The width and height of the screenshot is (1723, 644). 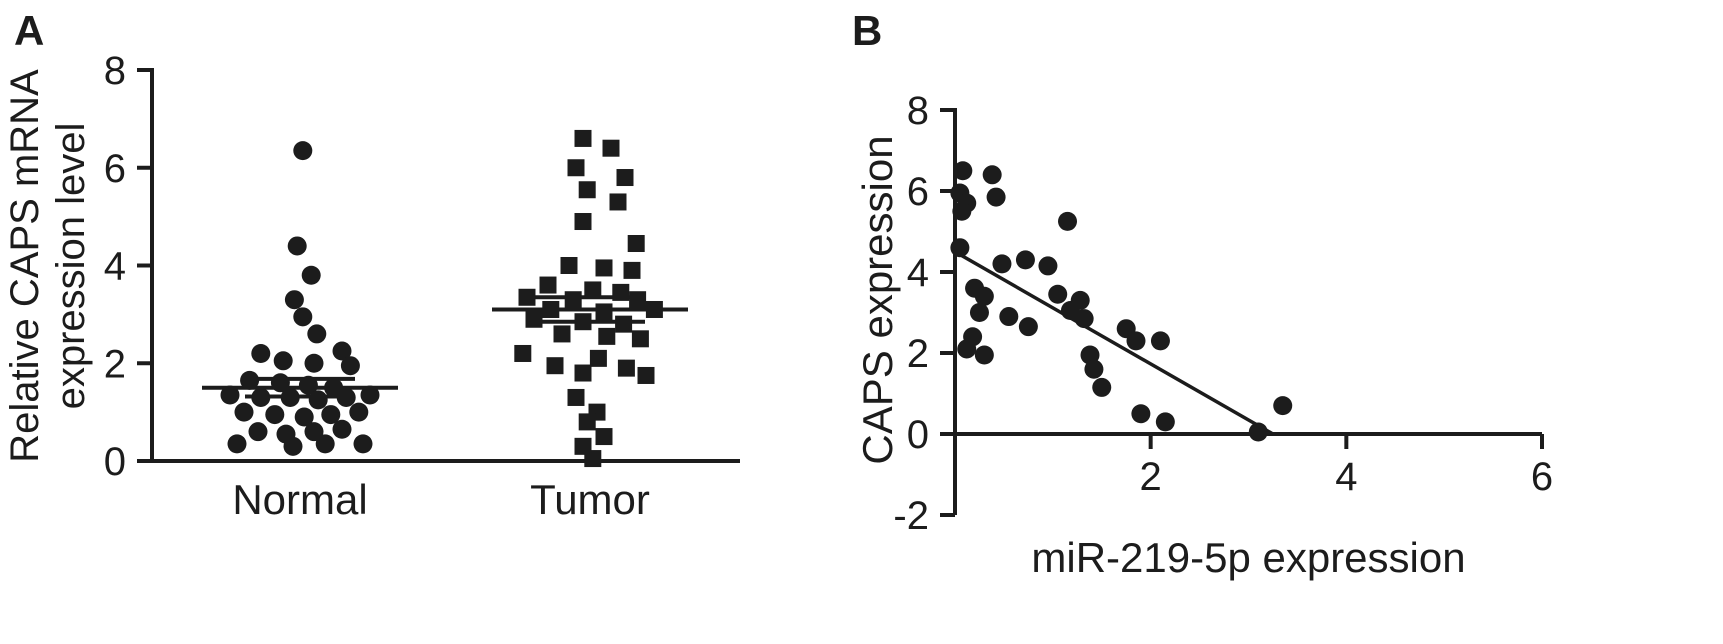 What do you see at coordinates (29, 30) in the screenshot?
I see `panel-a-label: A` at bounding box center [29, 30].